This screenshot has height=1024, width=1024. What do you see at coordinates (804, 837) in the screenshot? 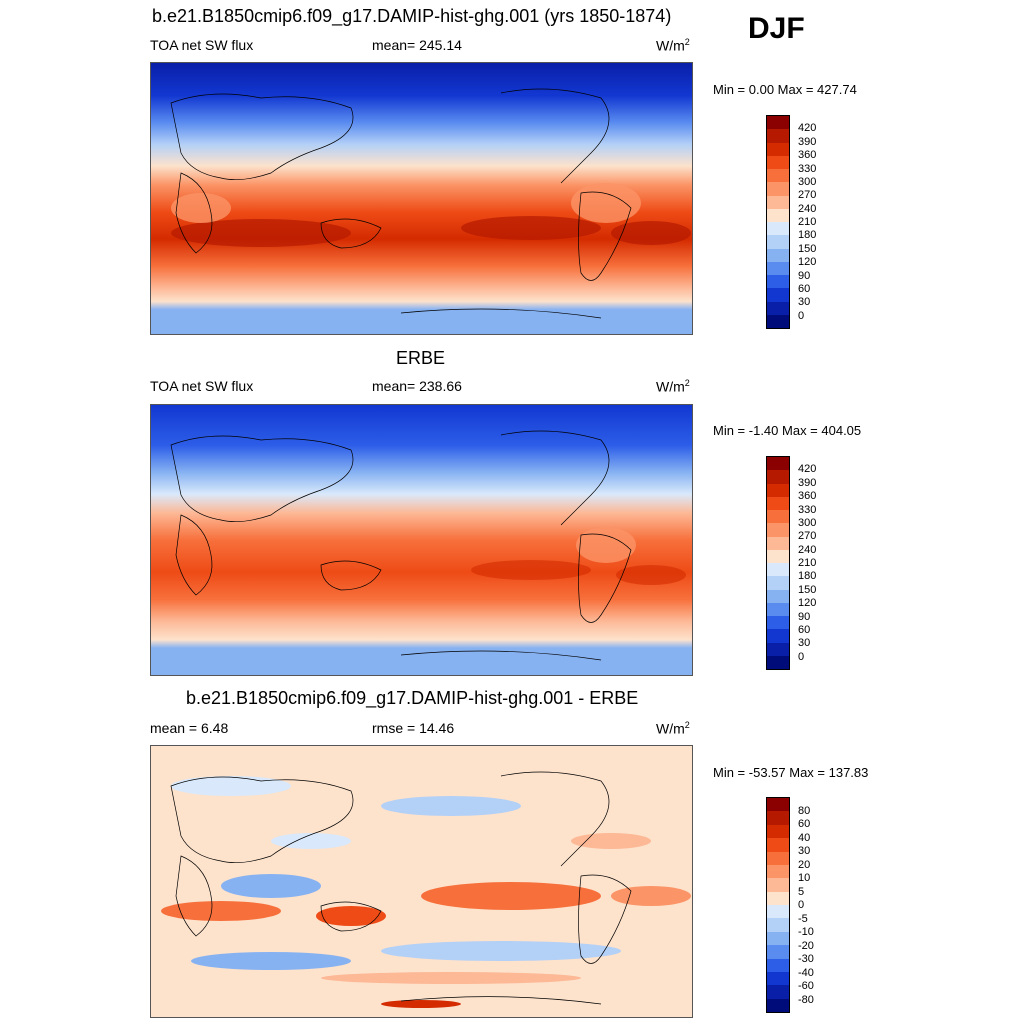
I see `colorbar-tick-label: 40` at bounding box center [804, 837].